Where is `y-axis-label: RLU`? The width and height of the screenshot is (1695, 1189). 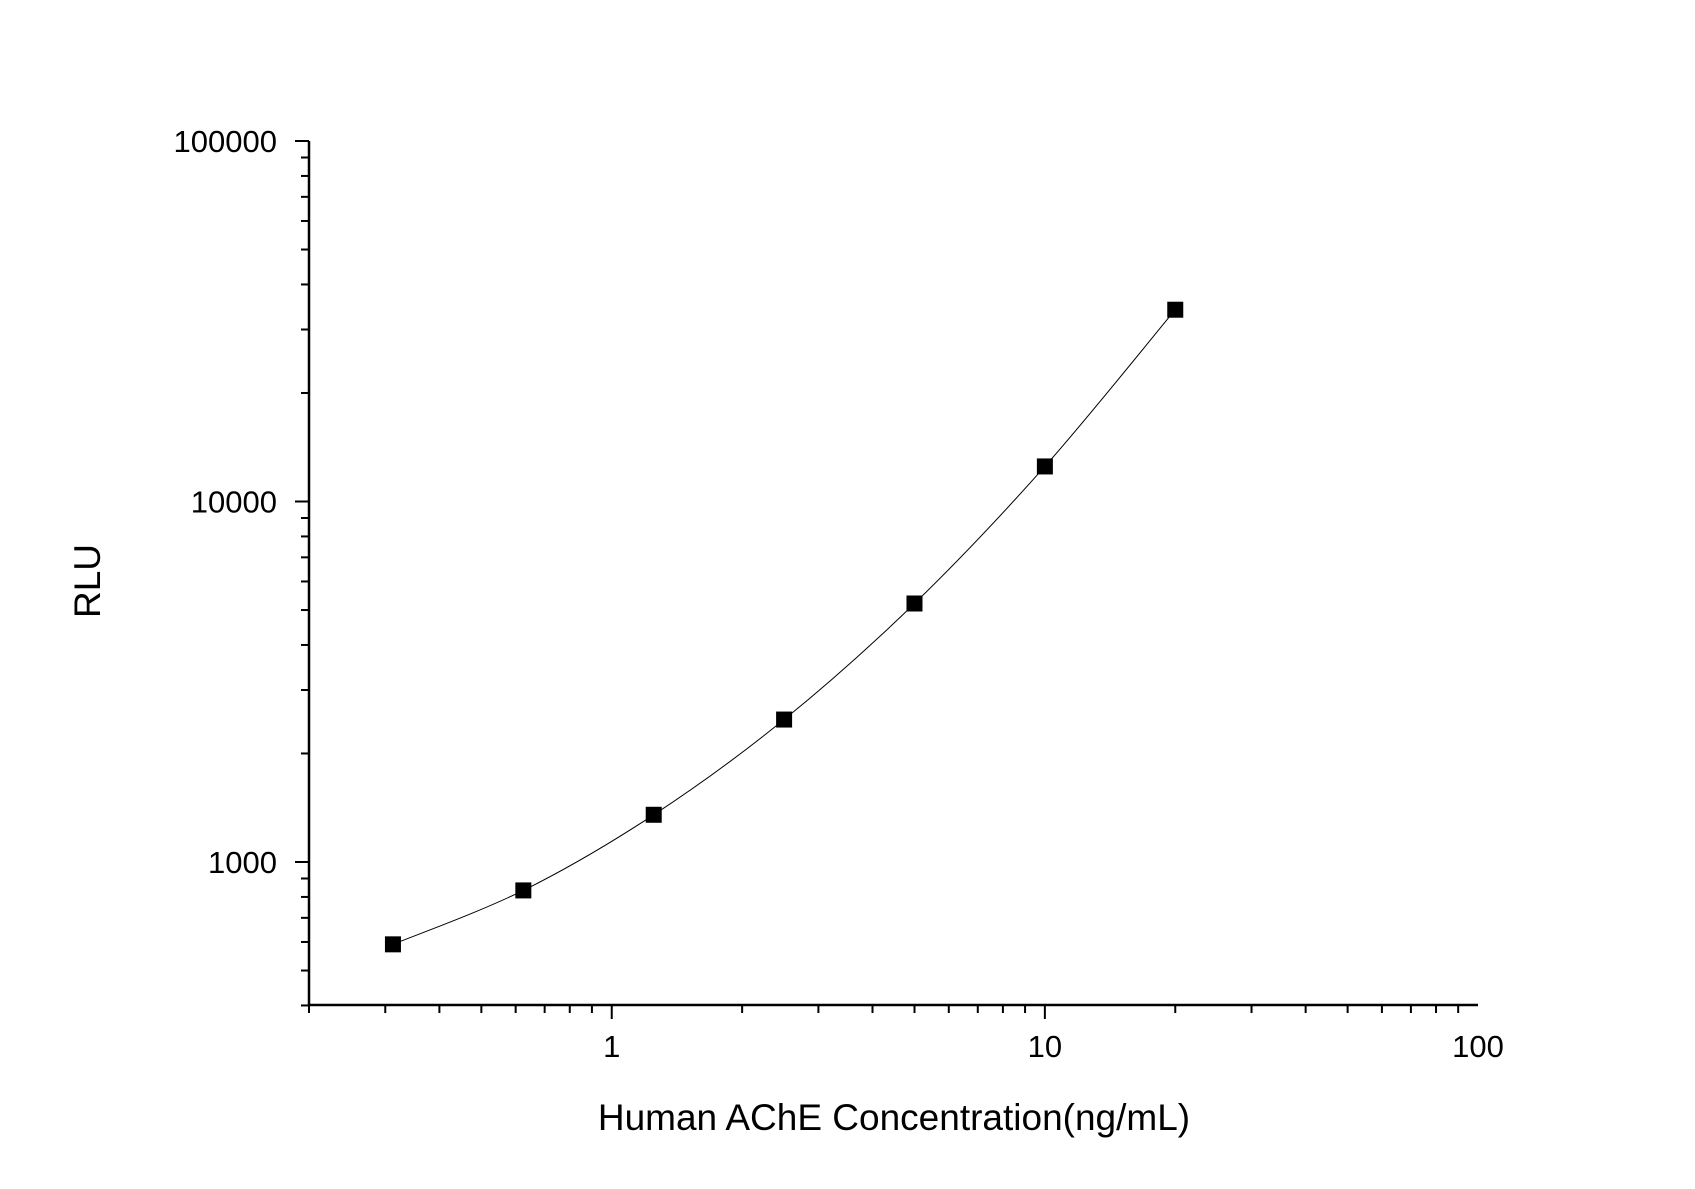 y-axis-label: RLU is located at coordinates (87, 581).